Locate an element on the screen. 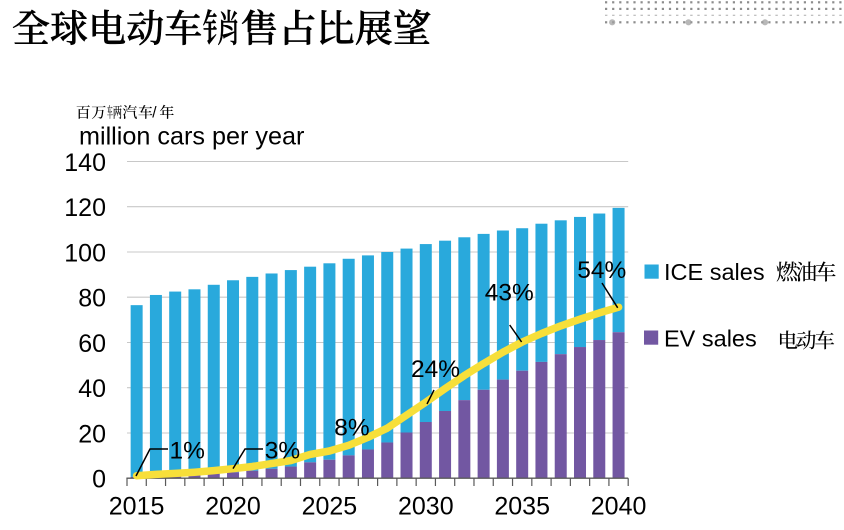 This screenshot has width=844, height=530. svg-text: 2030 is located at coordinates (426, 507).